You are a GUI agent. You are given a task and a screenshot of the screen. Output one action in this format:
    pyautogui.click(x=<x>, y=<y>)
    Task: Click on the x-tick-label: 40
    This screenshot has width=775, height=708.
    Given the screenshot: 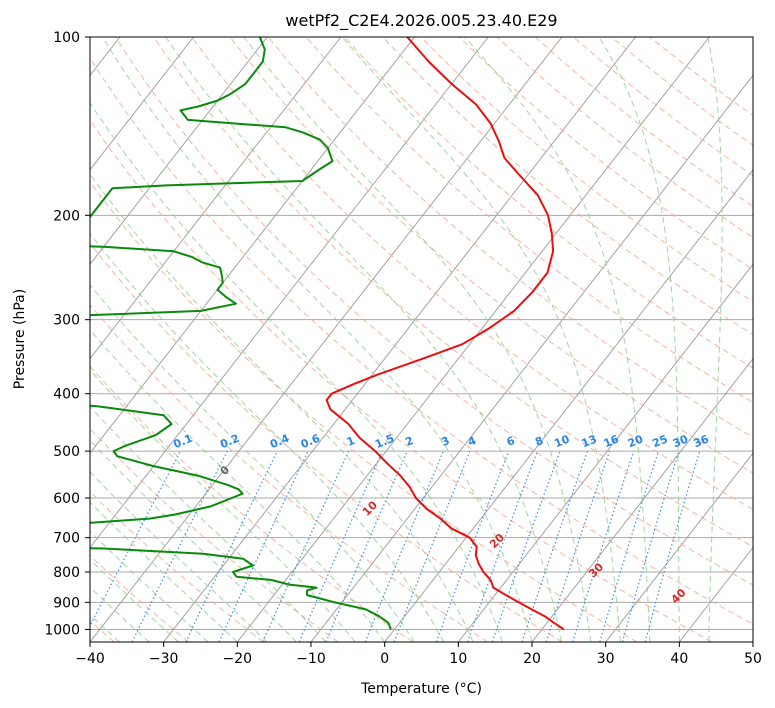 What is the action you would take?
    pyautogui.click(x=679, y=659)
    